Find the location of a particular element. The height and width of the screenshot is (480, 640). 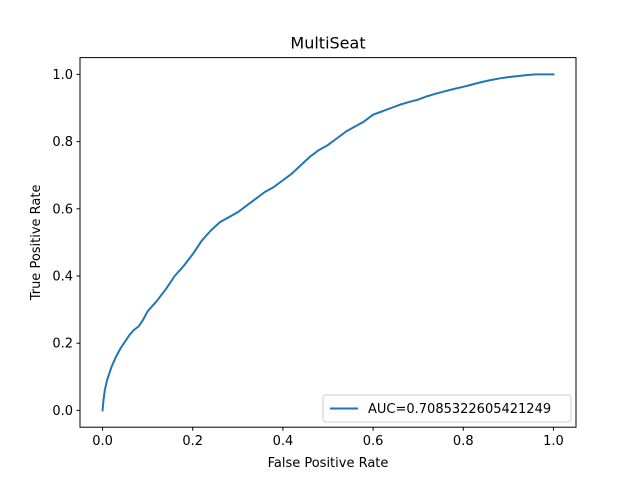

x-tick-label: 0.6 is located at coordinates (373, 441).